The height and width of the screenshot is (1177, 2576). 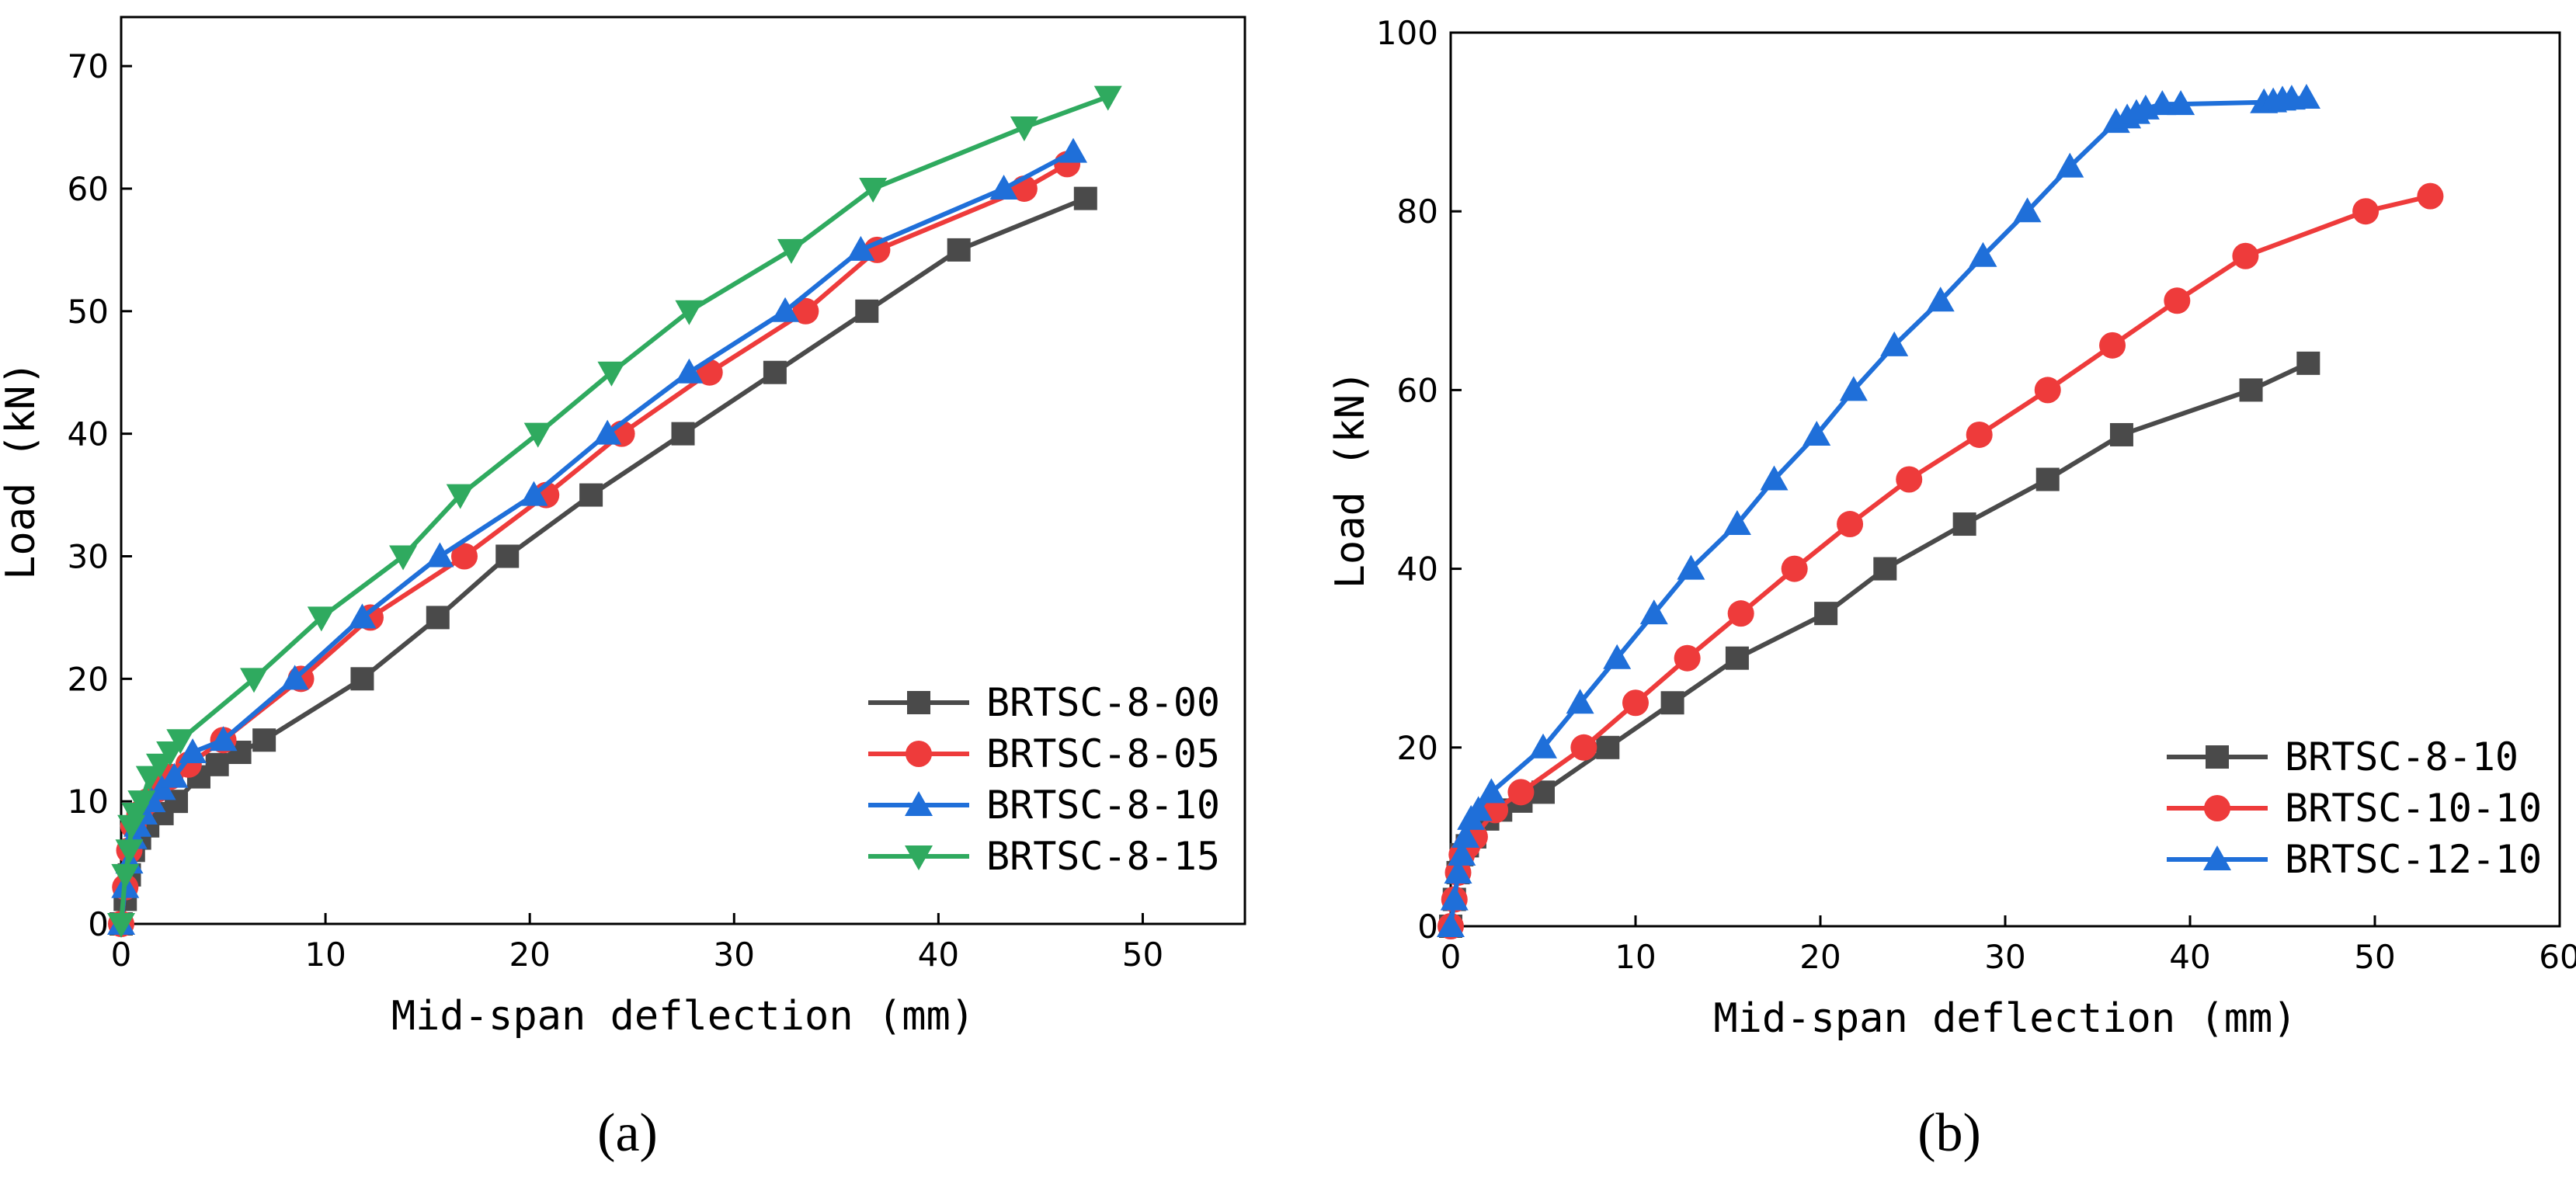 What do you see at coordinates (88, 802) in the screenshot?
I see `y-tick-label: 10` at bounding box center [88, 802].